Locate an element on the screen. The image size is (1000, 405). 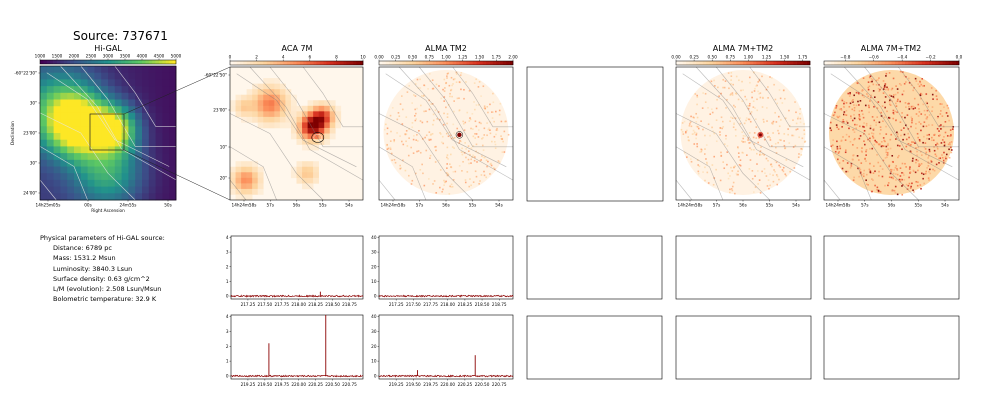
colorbar-tick-label: 4500 is located at coordinates (159, 56).